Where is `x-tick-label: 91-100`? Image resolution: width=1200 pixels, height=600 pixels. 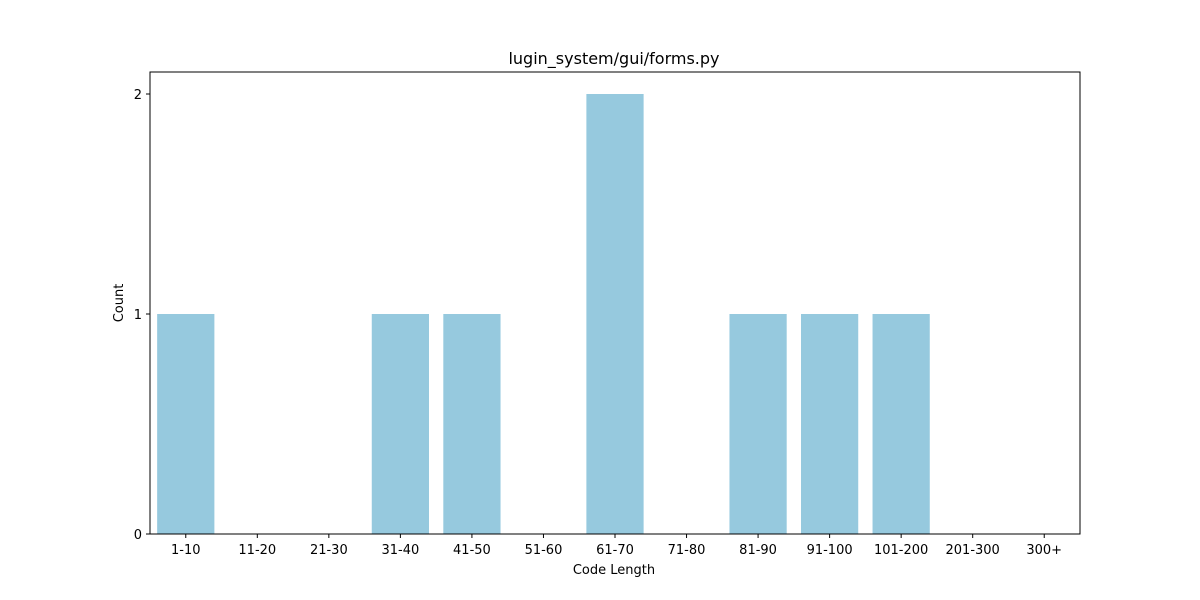
x-tick-label: 91-100 is located at coordinates (830, 550).